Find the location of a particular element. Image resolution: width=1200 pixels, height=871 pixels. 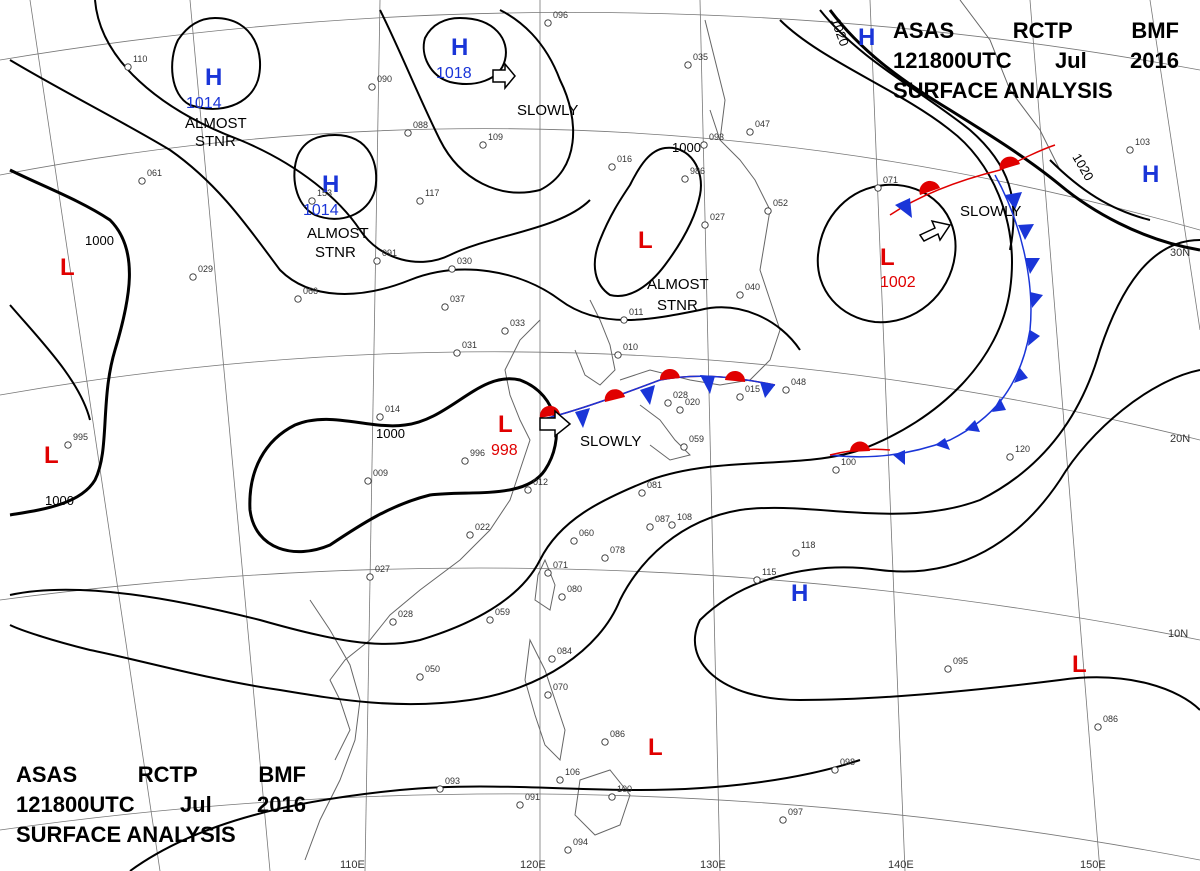

header-title: SURFACE ANALYSIS is located at coordinates (126, 834).